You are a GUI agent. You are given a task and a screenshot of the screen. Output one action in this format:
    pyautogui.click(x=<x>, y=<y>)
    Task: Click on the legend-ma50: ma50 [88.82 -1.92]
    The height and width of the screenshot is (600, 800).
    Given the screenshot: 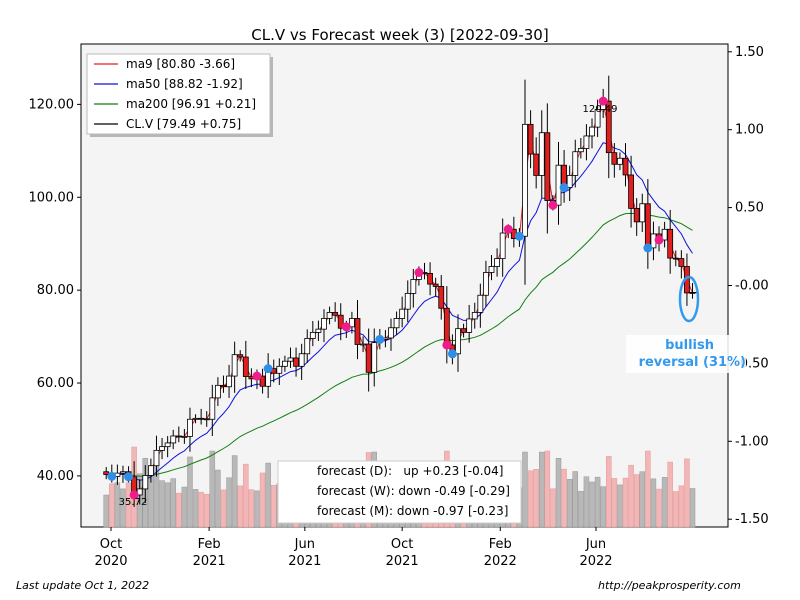 What is the action you would take?
    pyautogui.click(x=184, y=84)
    